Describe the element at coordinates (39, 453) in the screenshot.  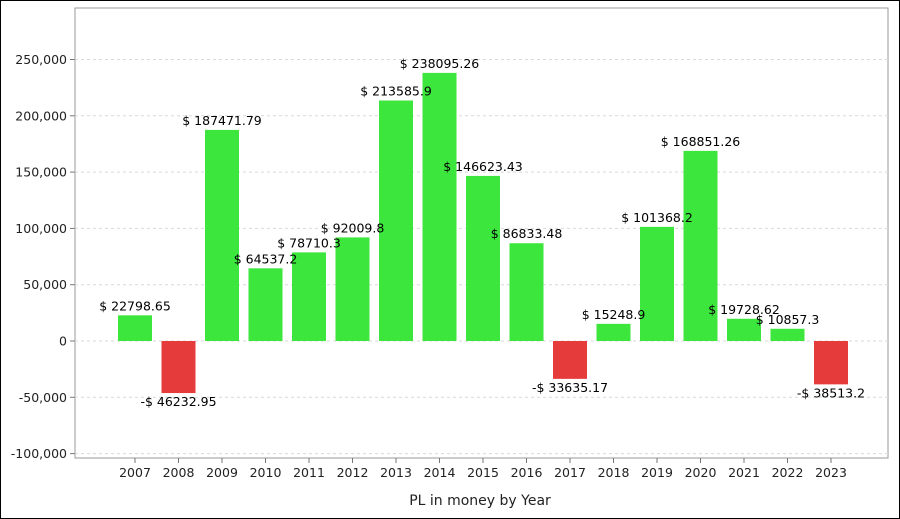
I see `y-tick-label: -100,000` at that location.